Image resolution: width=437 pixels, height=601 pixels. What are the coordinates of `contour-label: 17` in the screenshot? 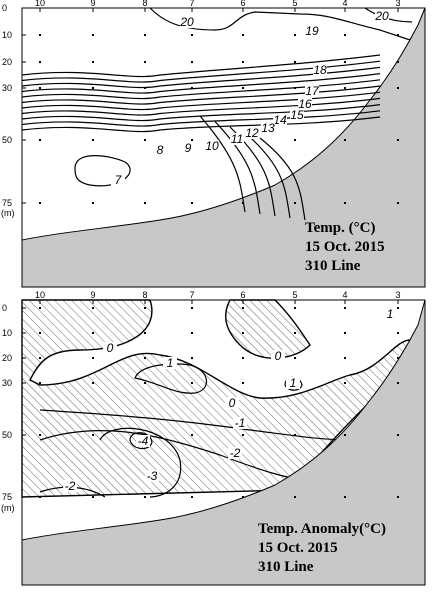 It's located at (312, 91).